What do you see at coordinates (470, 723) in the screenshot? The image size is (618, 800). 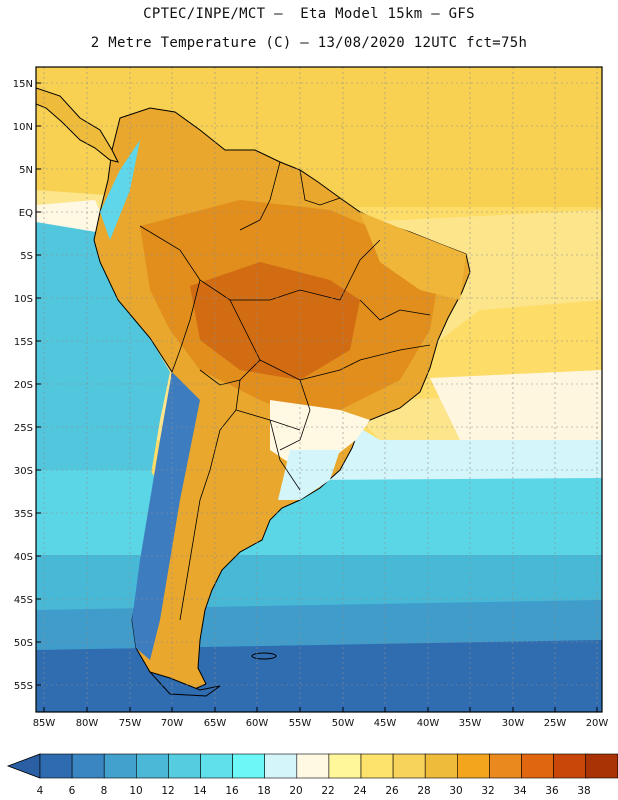 I see `lon-label: 35W` at bounding box center [470, 723].